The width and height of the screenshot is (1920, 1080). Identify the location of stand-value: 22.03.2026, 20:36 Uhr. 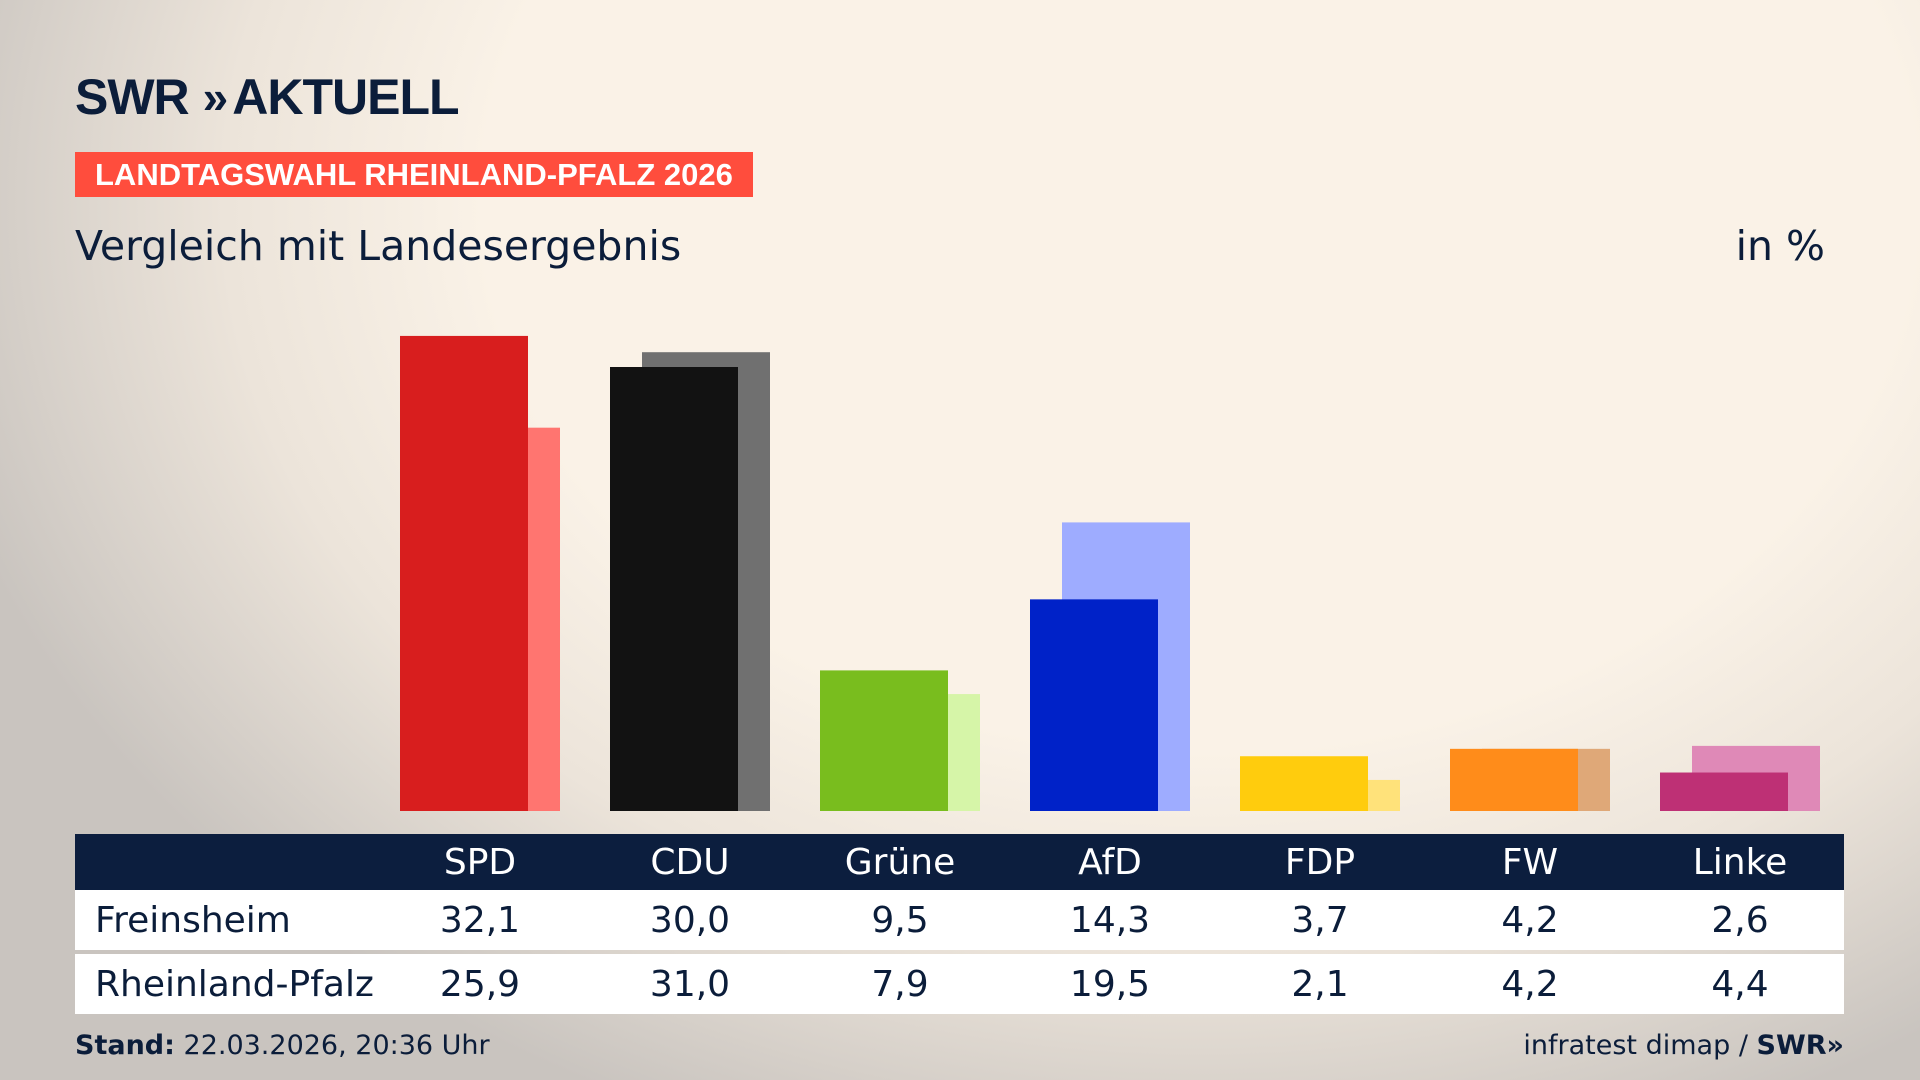
(336, 1045).